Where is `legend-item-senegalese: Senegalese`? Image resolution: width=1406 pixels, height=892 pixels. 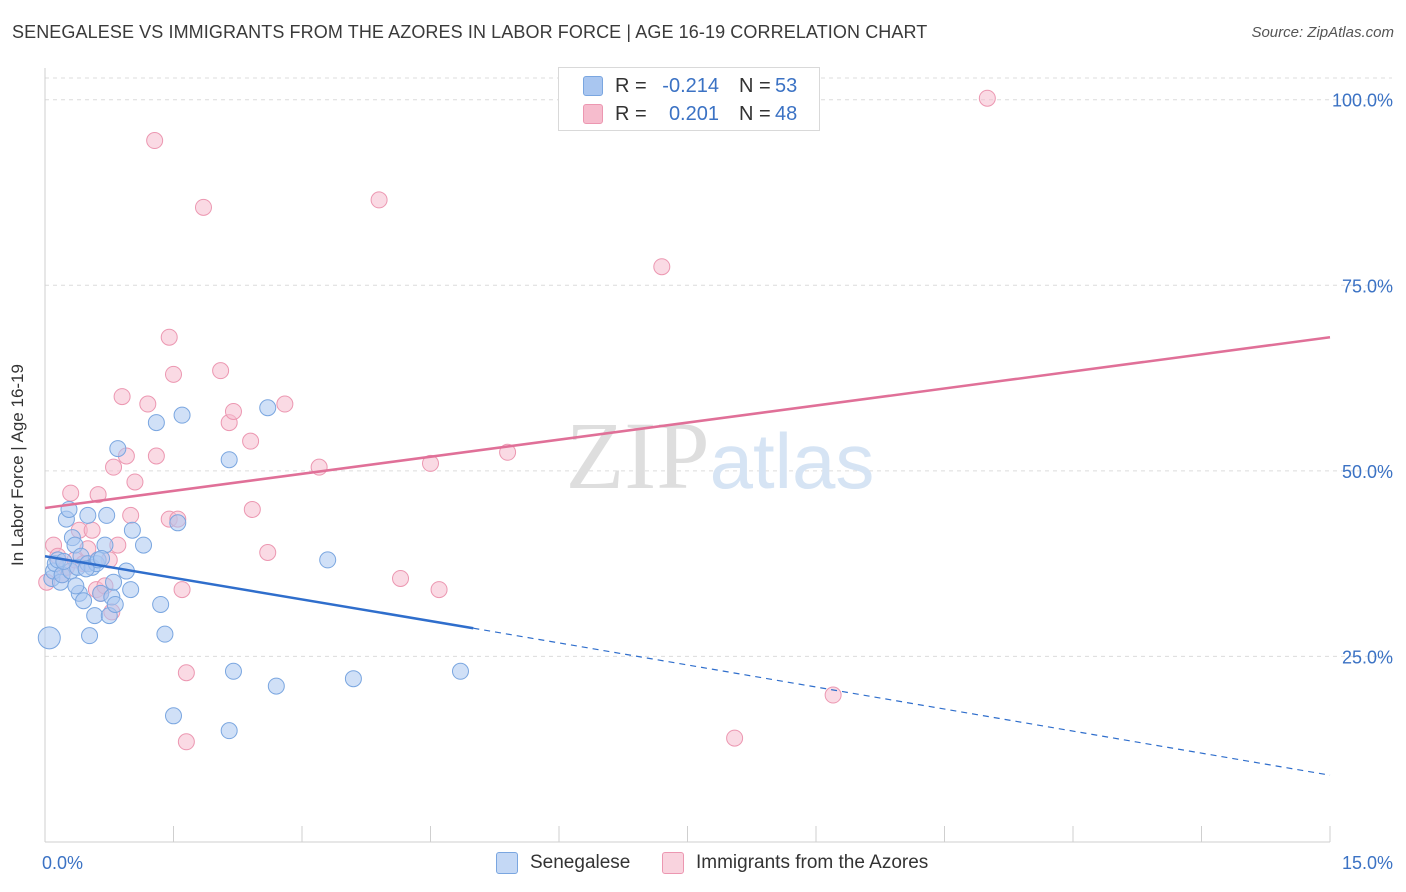
legend-item-senegalese: Senegalese is located at coordinates (563, 863).